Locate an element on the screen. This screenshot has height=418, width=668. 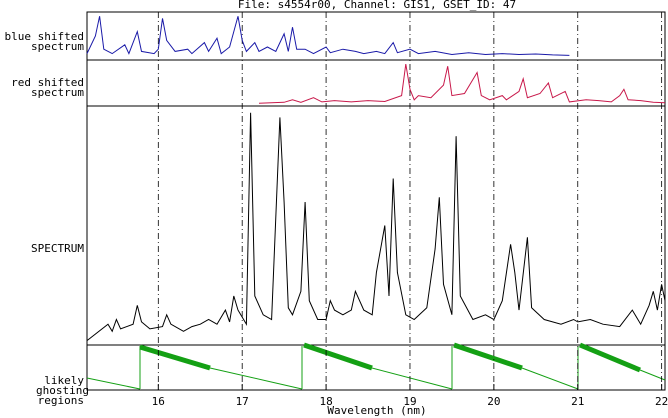
series-label: SPECTRUM is located at coordinates (57, 248).